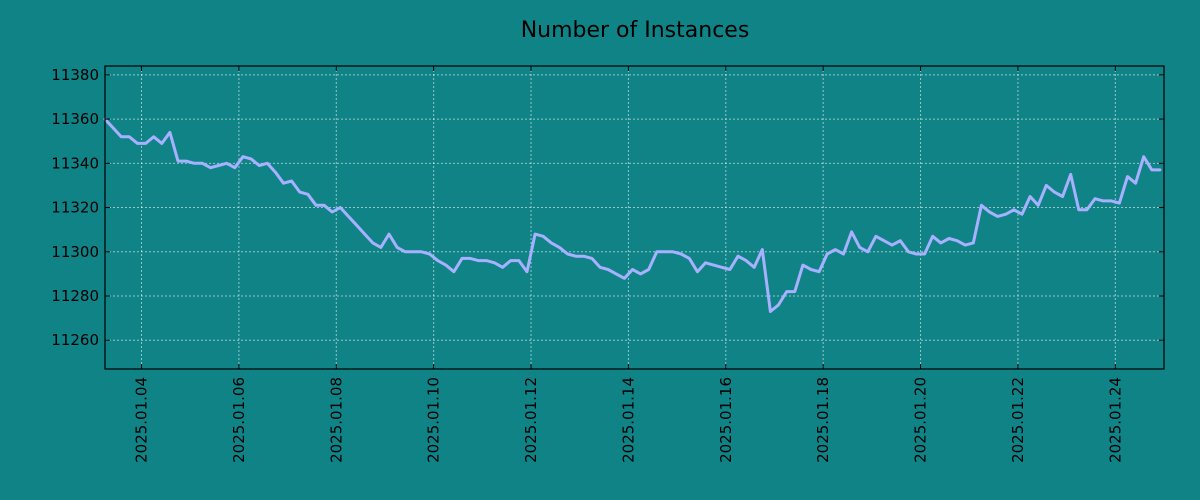 This screenshot has height=500, width=1200. Describe the element at coordinates (75, 296) in the screenshot. I see `y-tick-label: 11280` at that location.